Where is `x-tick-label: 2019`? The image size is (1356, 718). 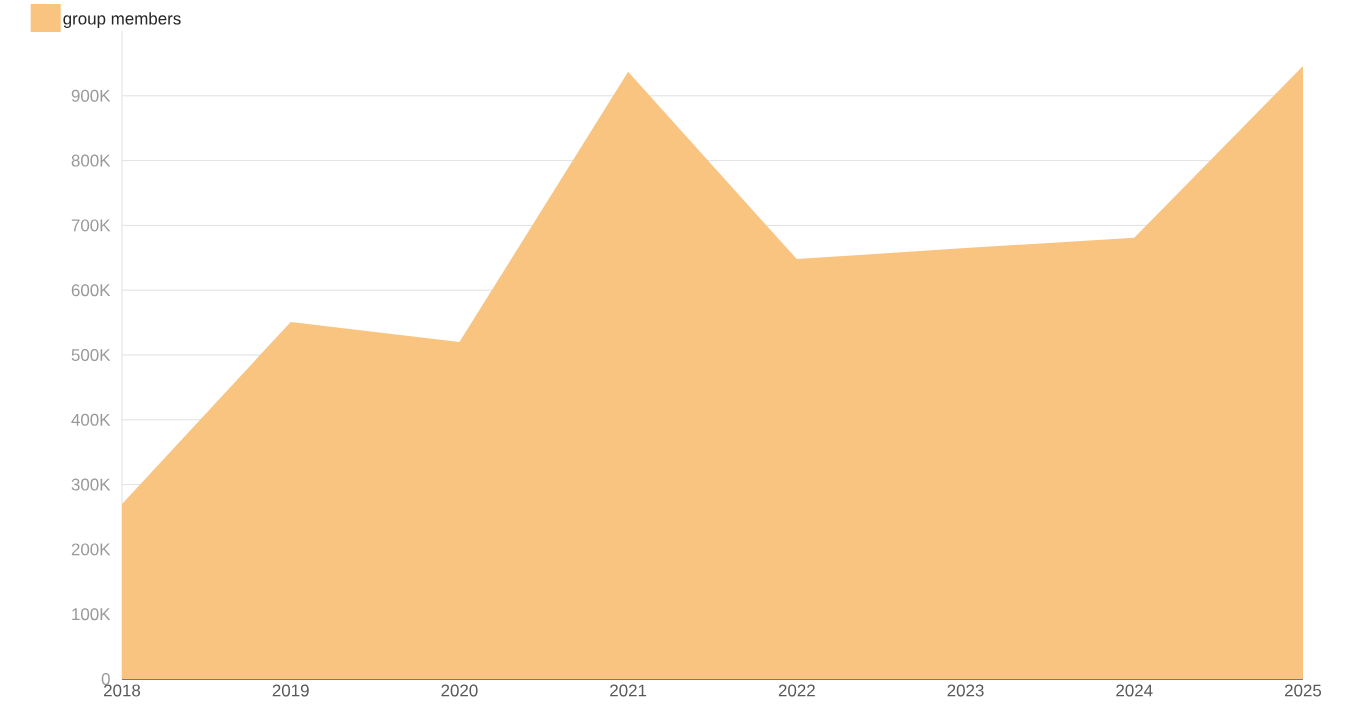
x-tick-label: 2019 is located at coordinates (290, 690).